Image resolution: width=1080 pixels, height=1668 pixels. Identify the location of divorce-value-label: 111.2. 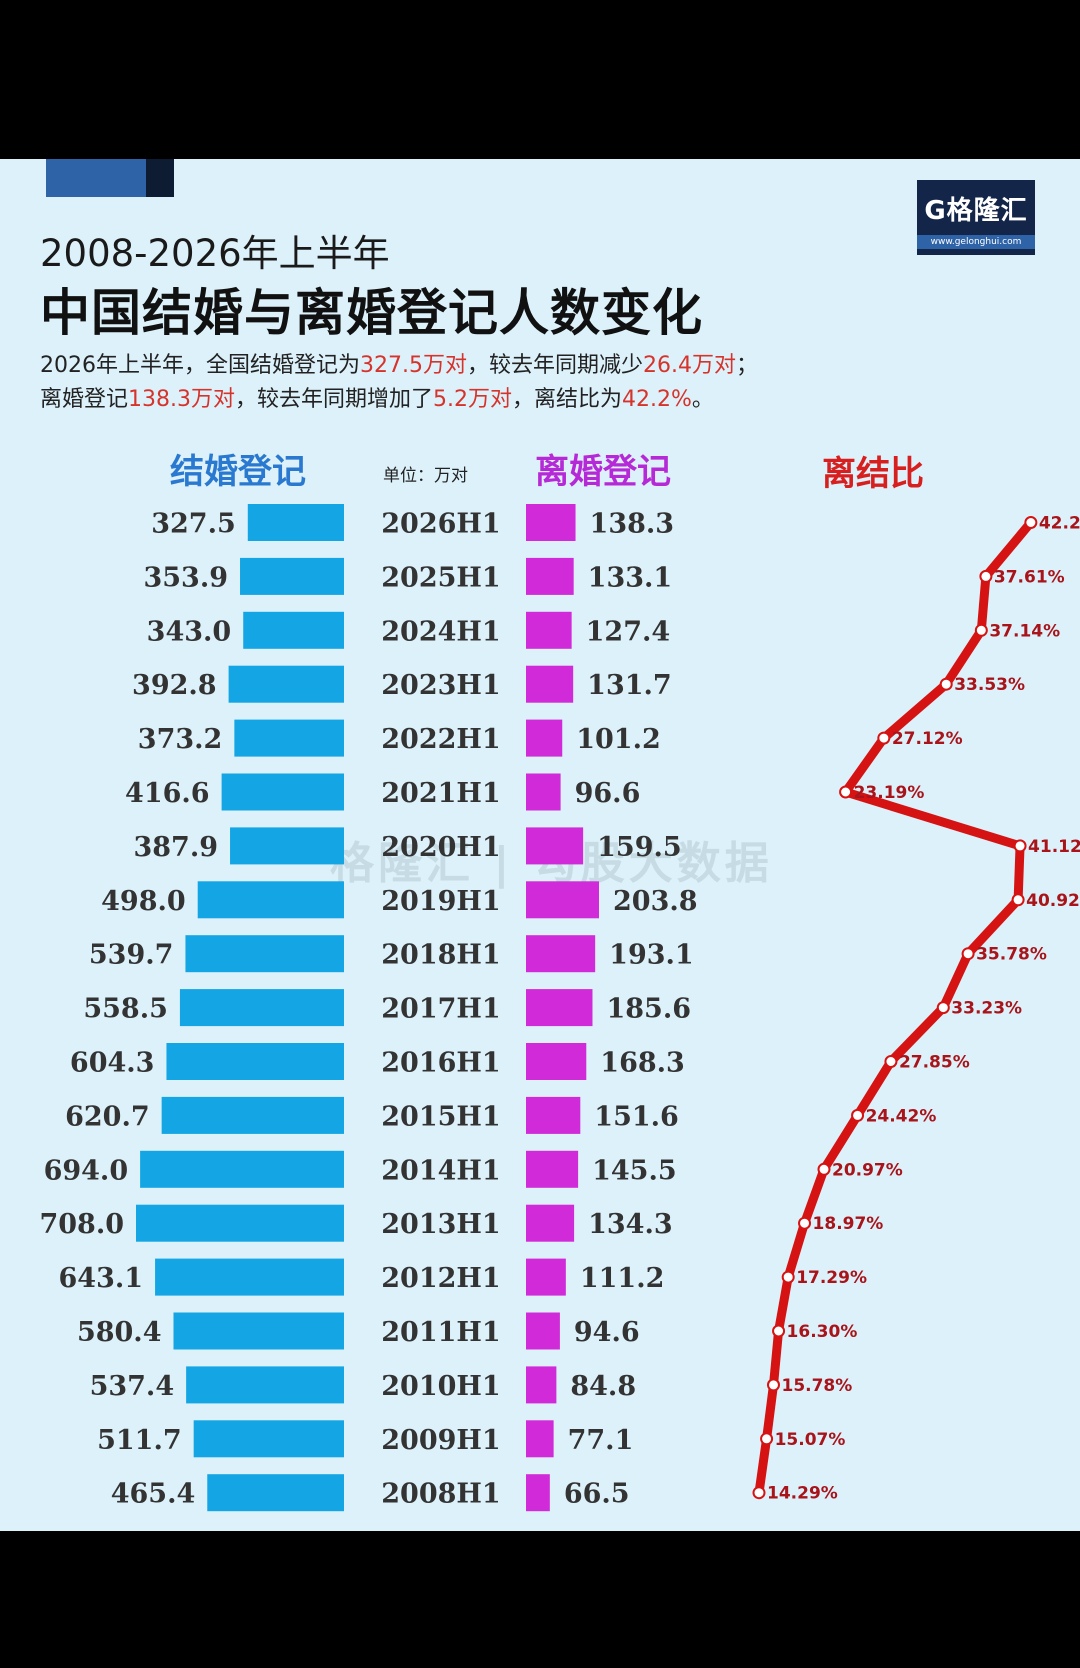
(622, 1278).